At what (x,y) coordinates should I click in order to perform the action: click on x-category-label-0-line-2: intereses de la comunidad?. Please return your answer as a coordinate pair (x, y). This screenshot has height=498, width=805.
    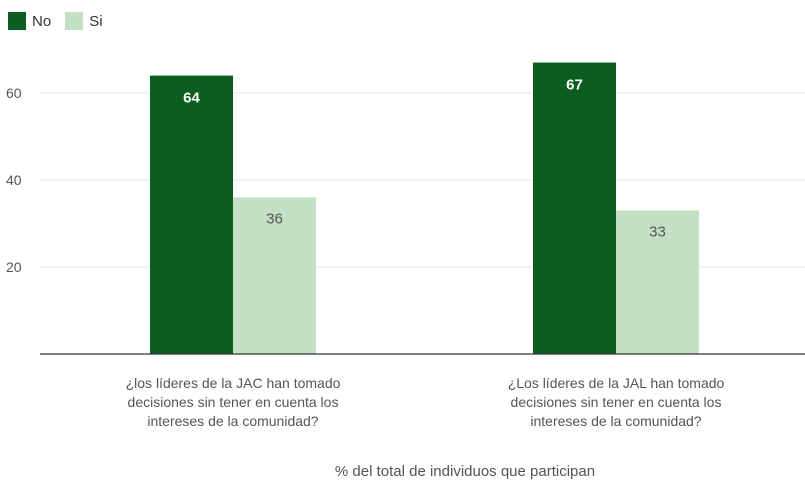
    Looking at the image, I should click on (232, 421).